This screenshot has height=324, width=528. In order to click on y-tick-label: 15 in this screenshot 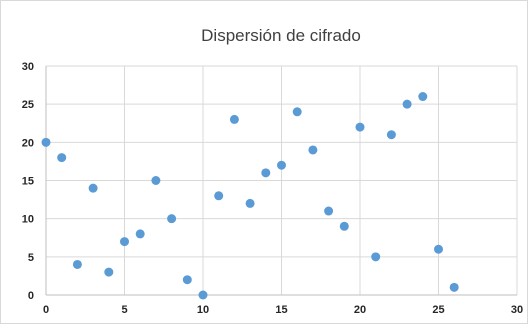, I will do `click(28, 182)`.